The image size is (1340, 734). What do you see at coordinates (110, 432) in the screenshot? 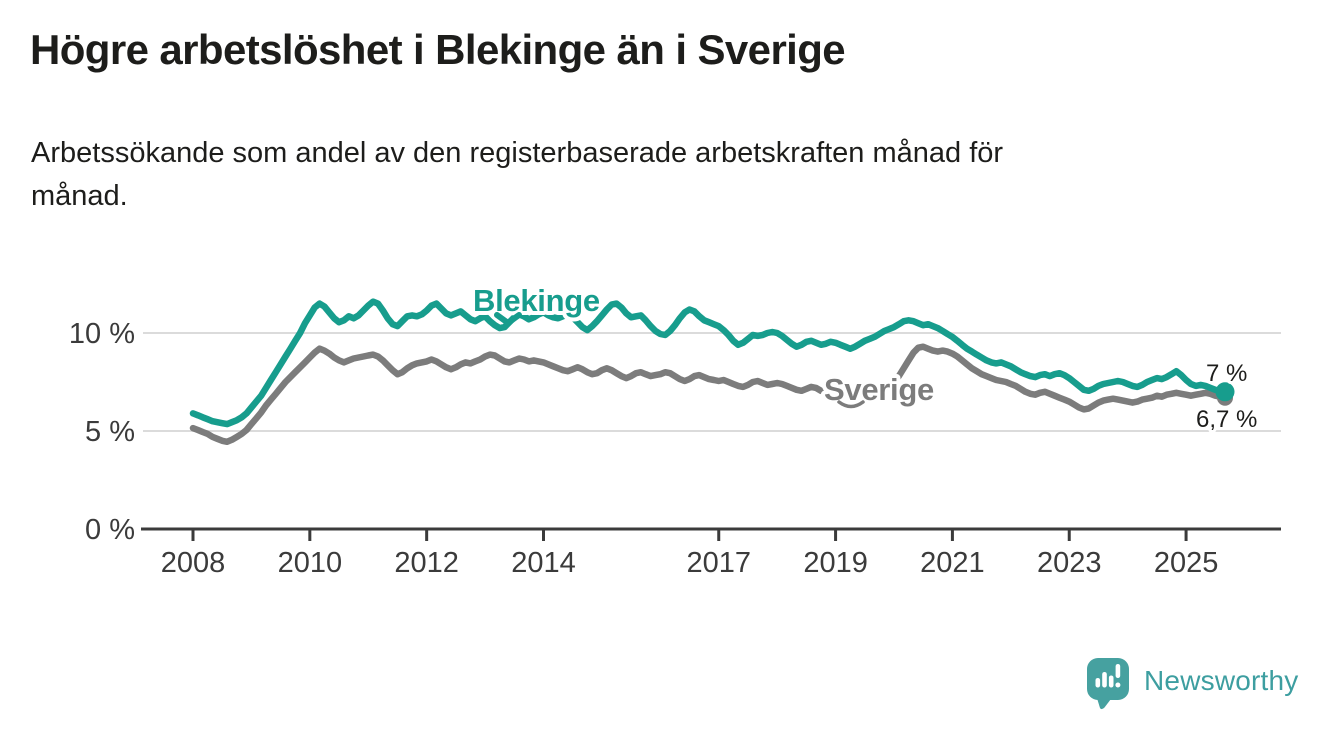
I see `y-tick-label: 5 %` at bounding box center [110, 432].